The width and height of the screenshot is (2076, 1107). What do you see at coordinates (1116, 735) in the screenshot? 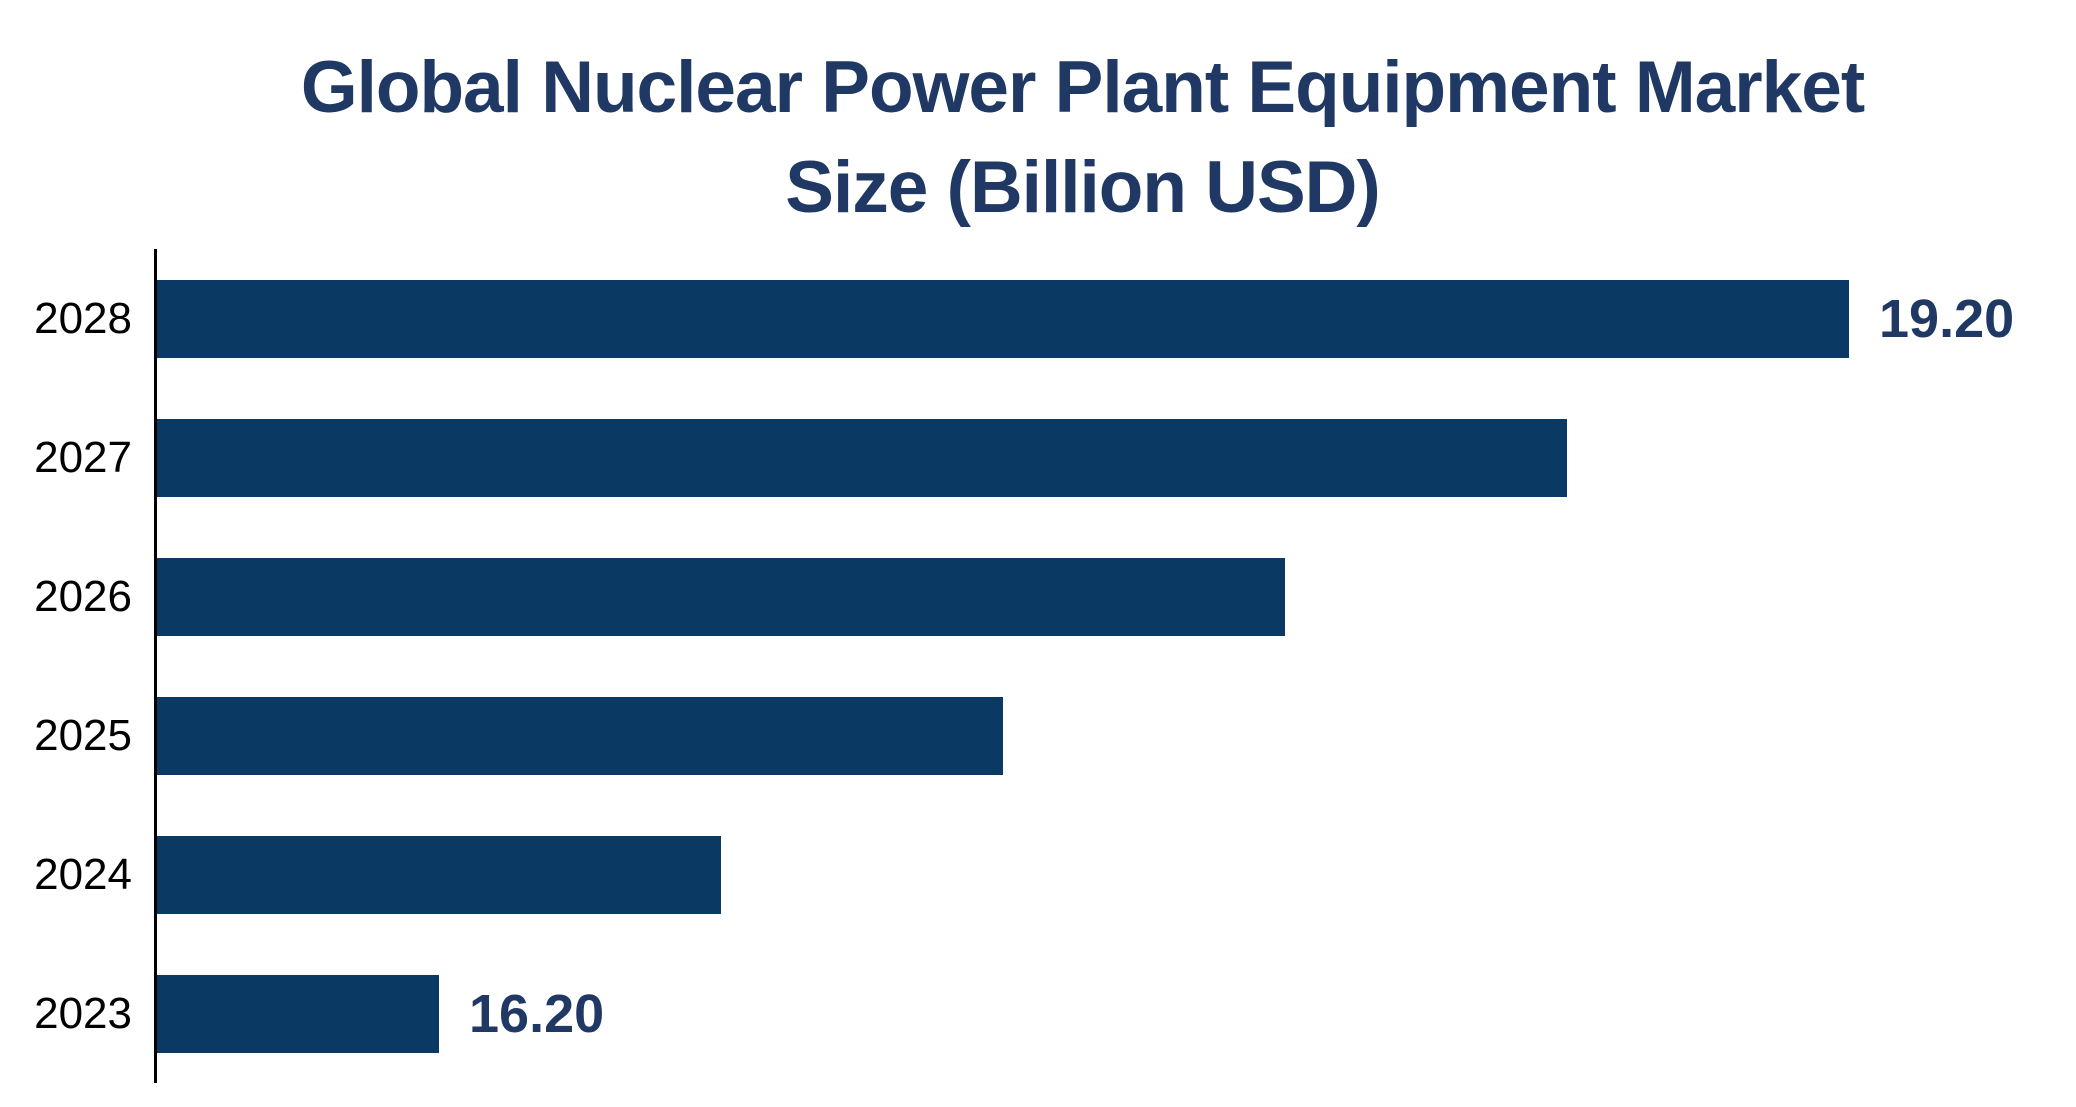
I see `bar-track-2025` at bounding box center [1116, 735].